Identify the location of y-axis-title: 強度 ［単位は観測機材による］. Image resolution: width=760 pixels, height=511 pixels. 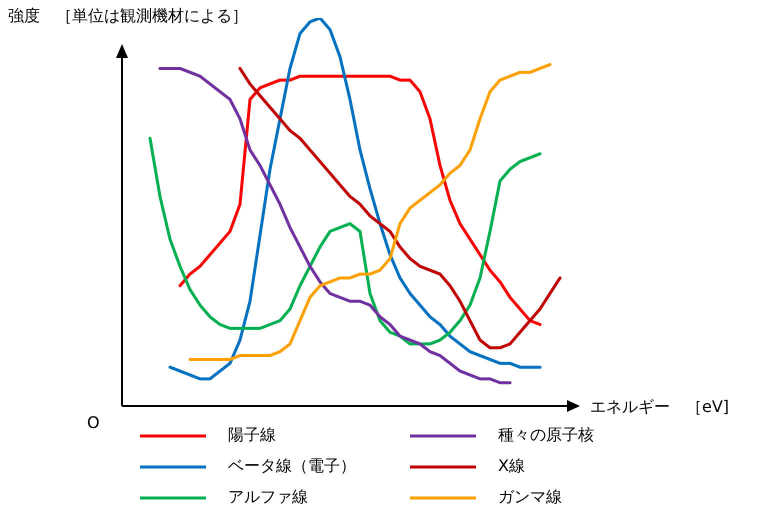
(128, 16).